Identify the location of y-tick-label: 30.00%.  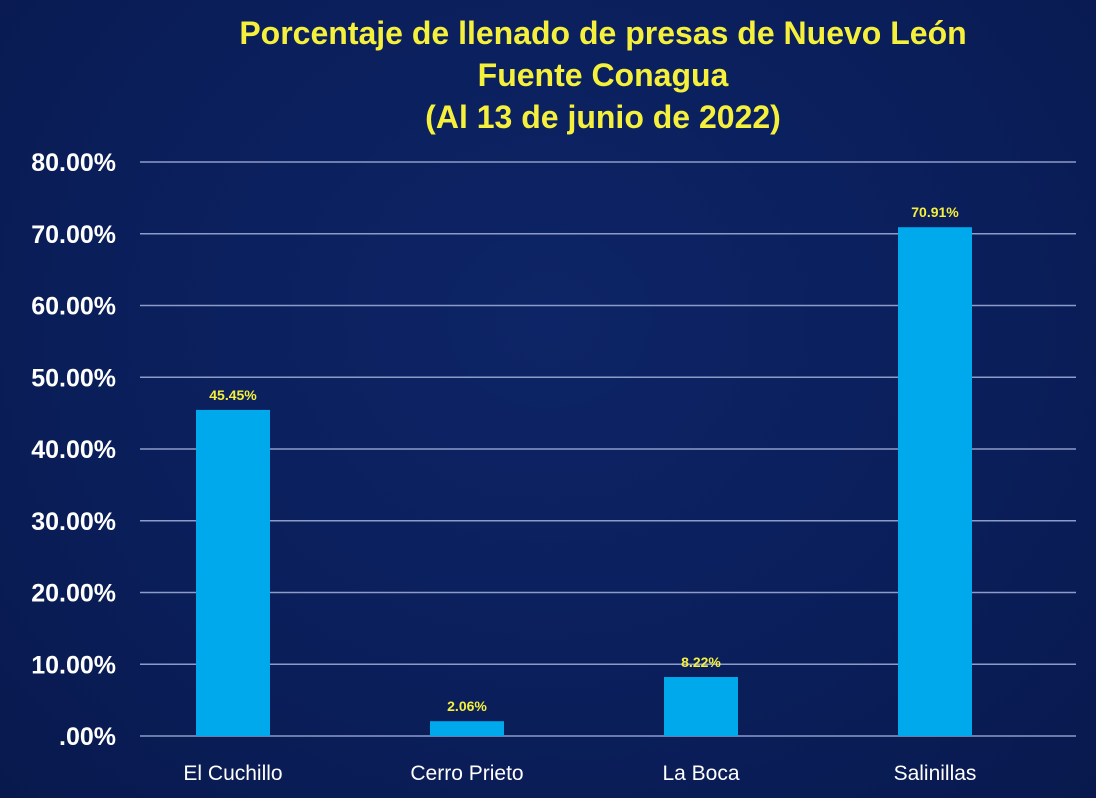
(73, 522).